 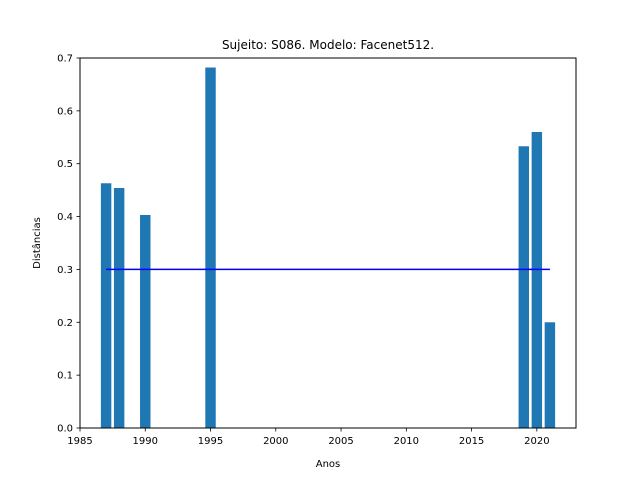 I want to click on y-axis-label: Distâncias, so click(x=37, y=243).